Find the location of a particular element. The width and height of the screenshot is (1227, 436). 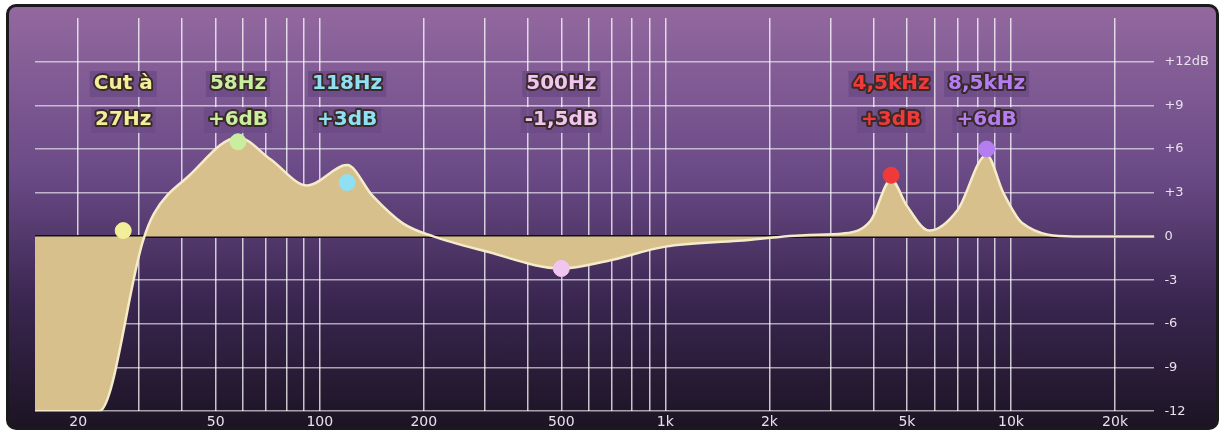

x-tick-label: 100 is located at coordinates (320, 421).